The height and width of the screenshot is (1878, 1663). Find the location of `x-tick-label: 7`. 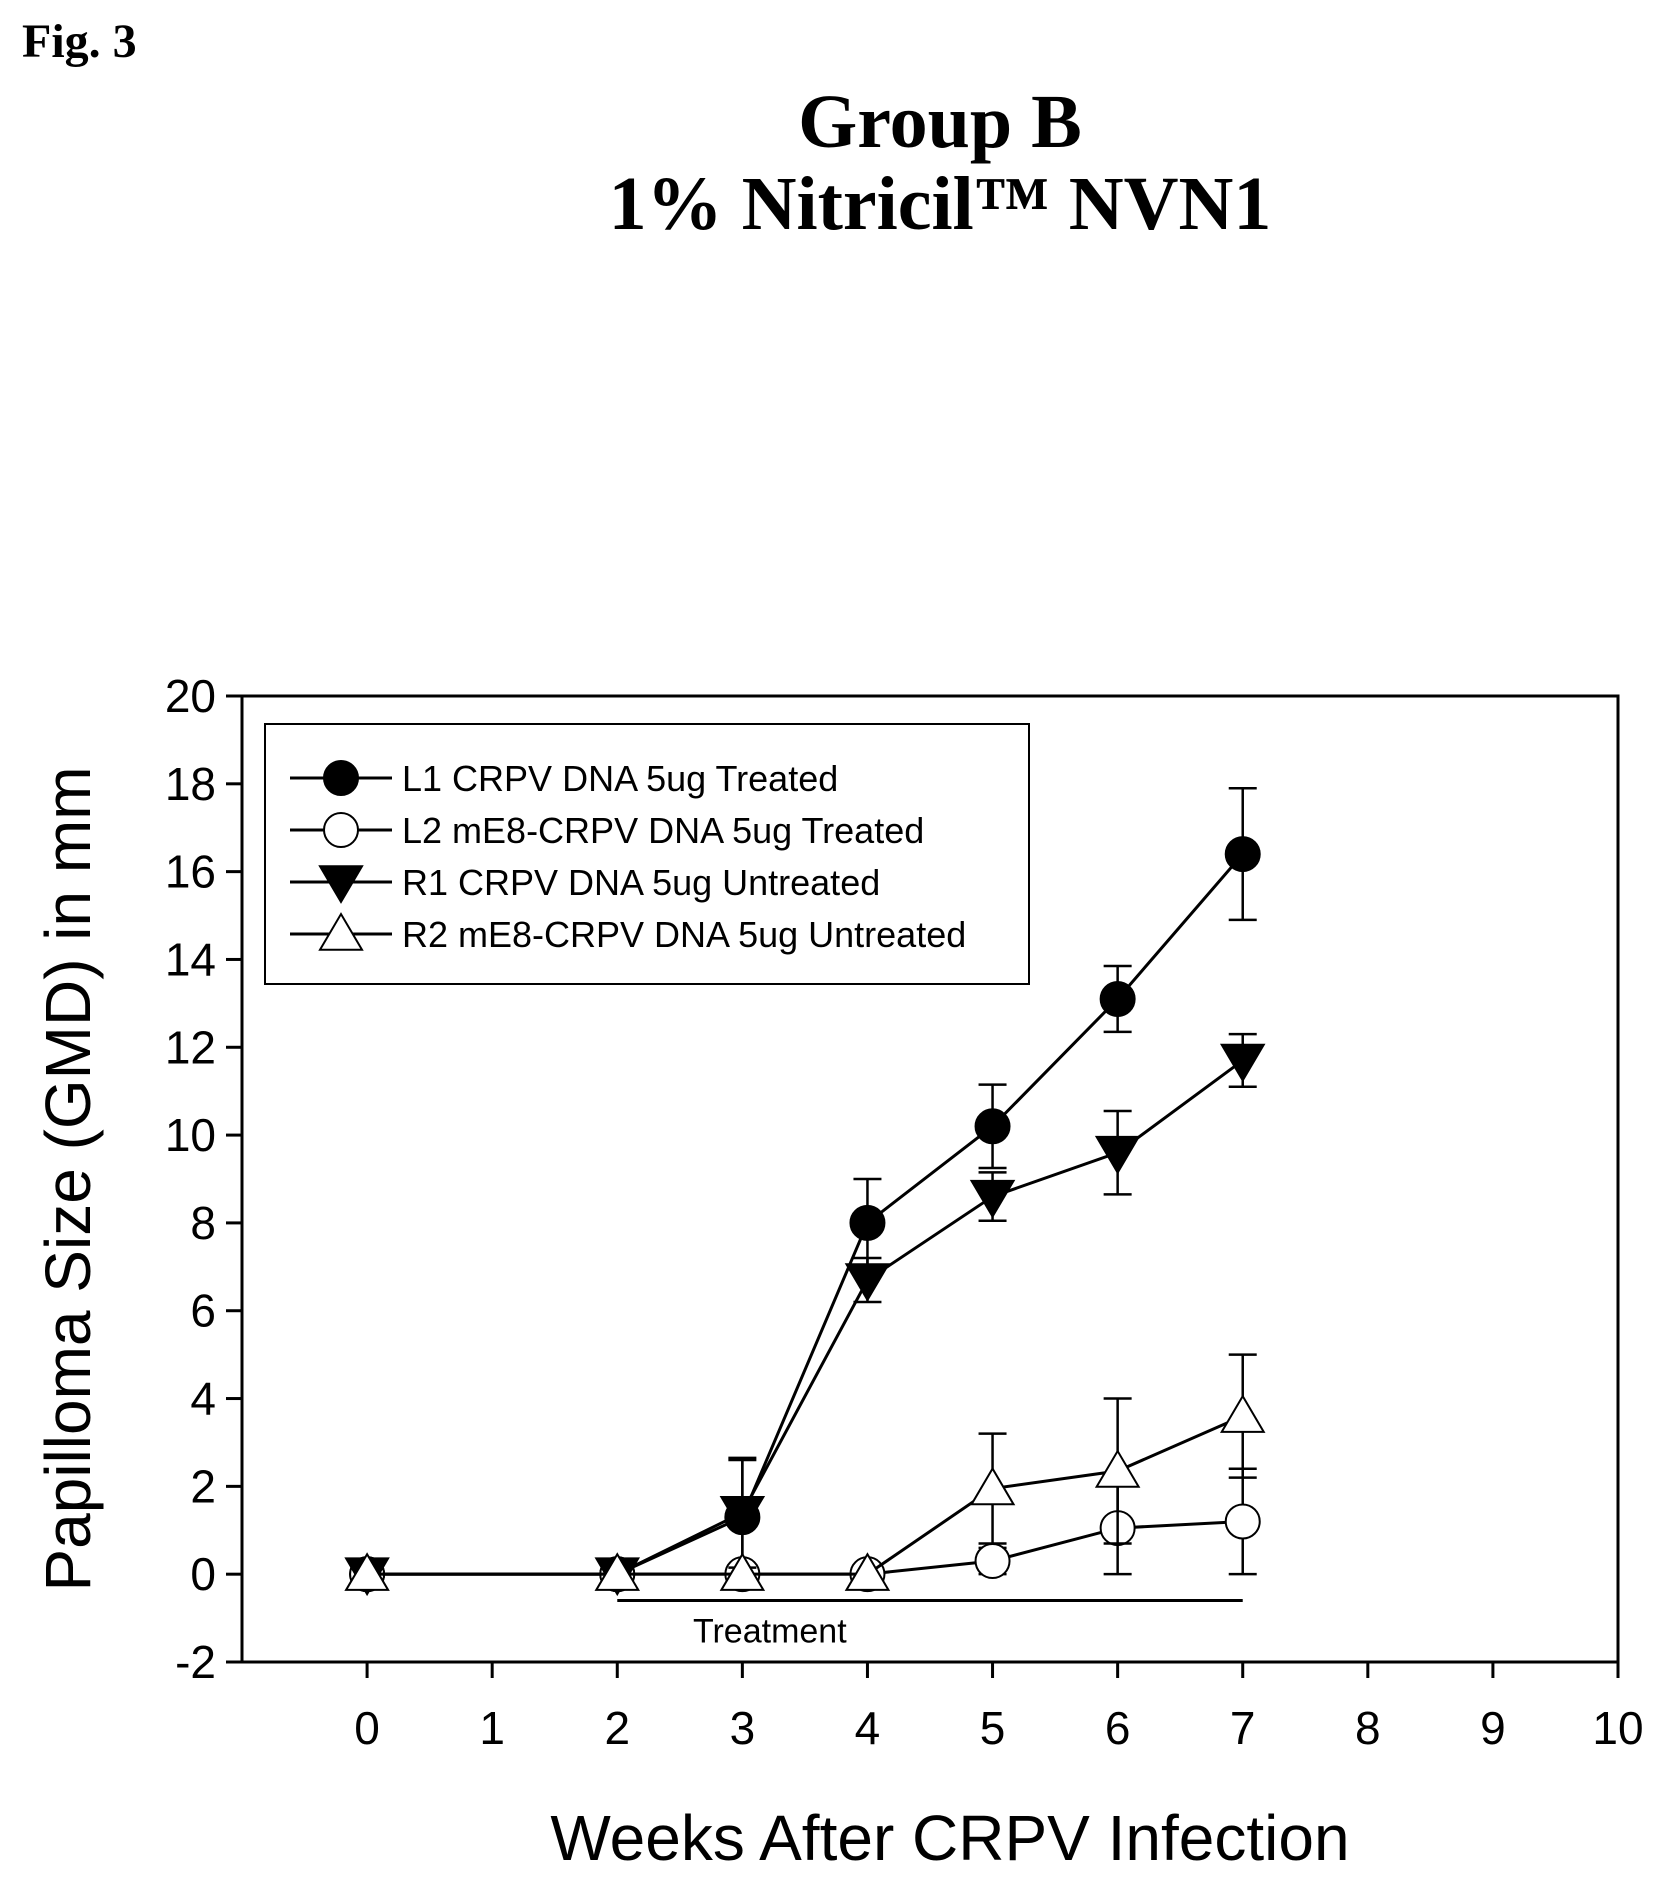

x-tick-label: 7 is located at coordinates (1243, 1728).